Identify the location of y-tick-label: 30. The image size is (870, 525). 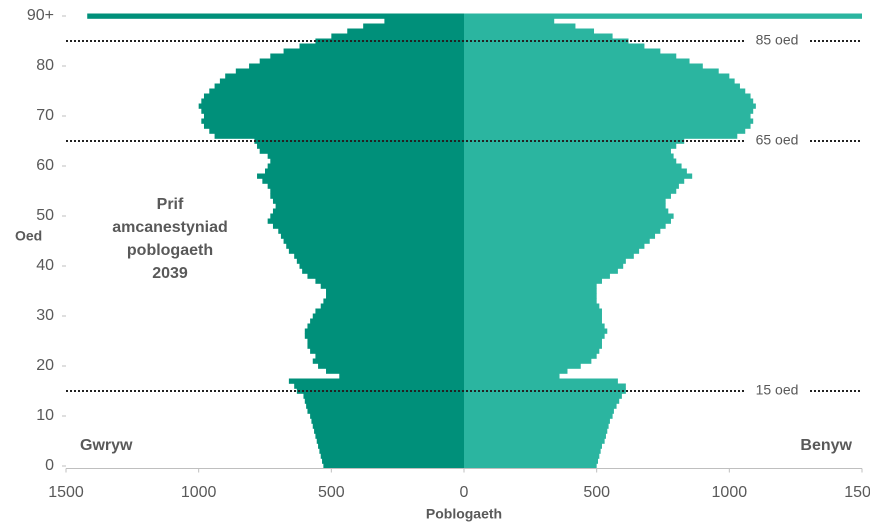
(45, 315).